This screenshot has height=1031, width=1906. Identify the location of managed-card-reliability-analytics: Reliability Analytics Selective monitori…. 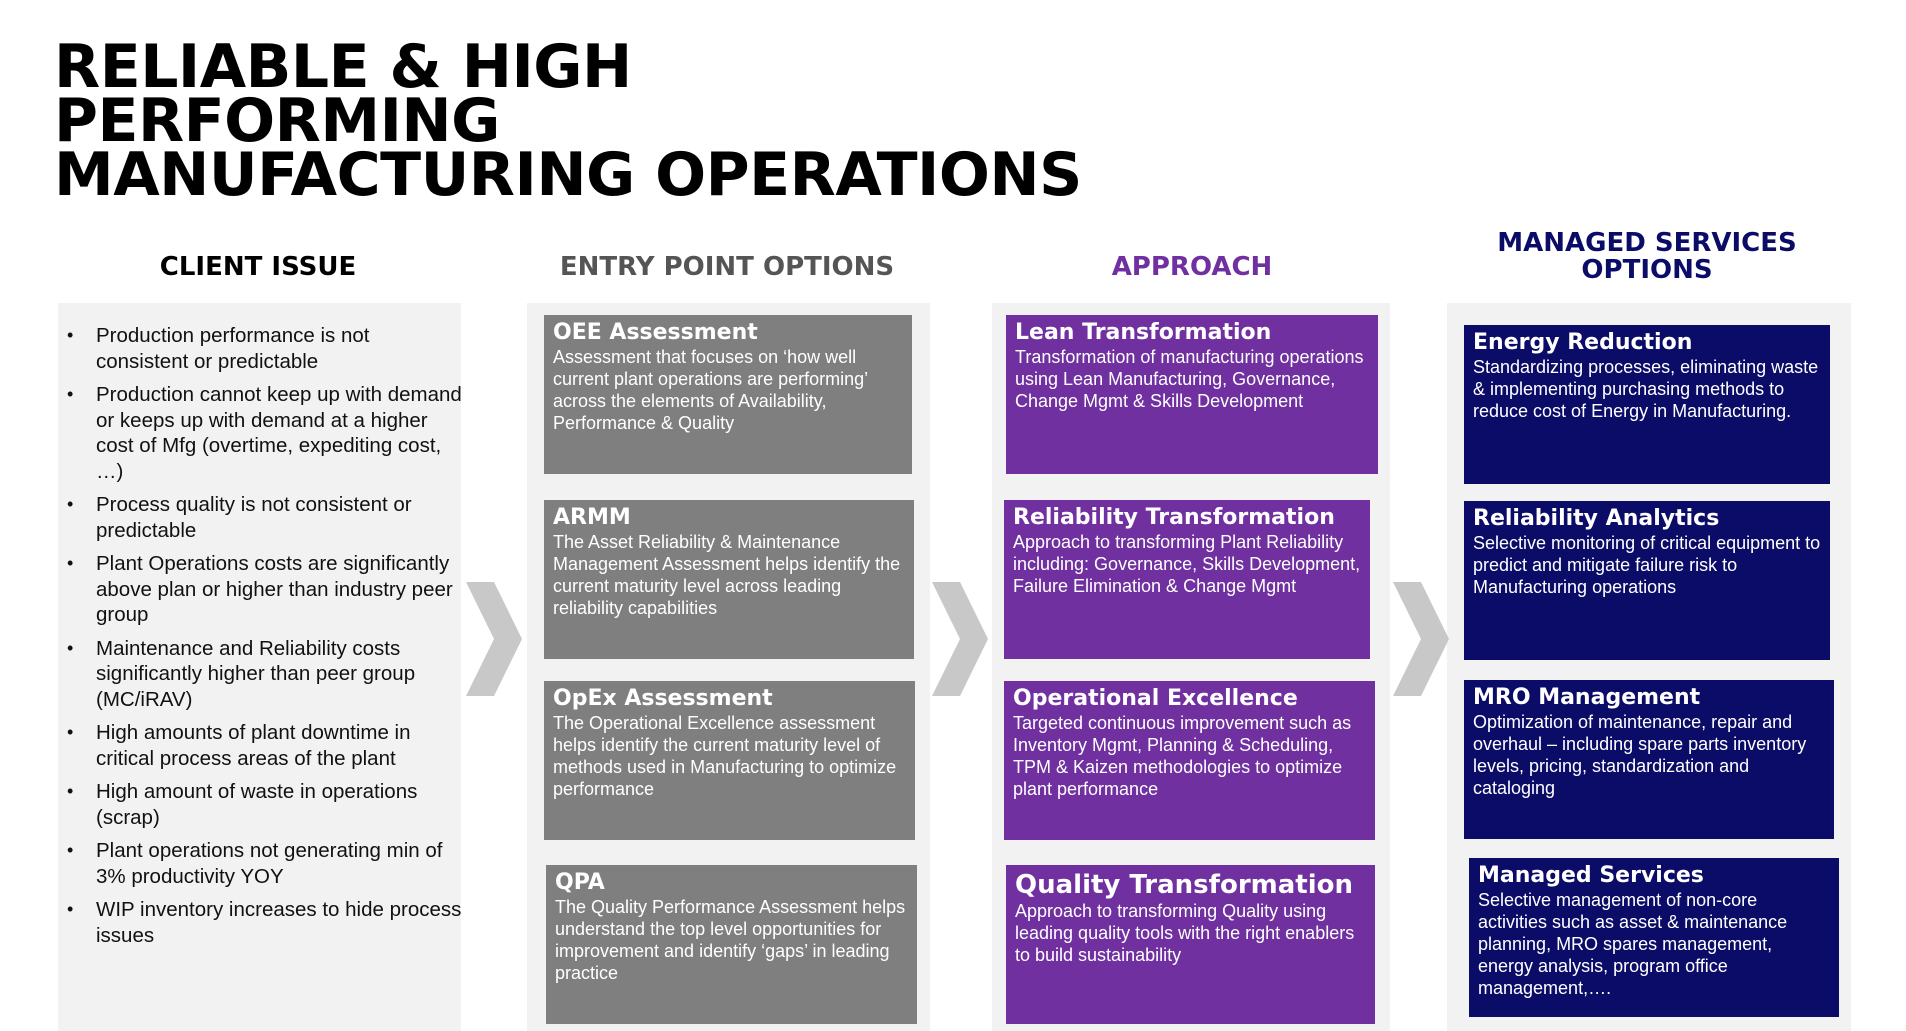
(1647, 580).